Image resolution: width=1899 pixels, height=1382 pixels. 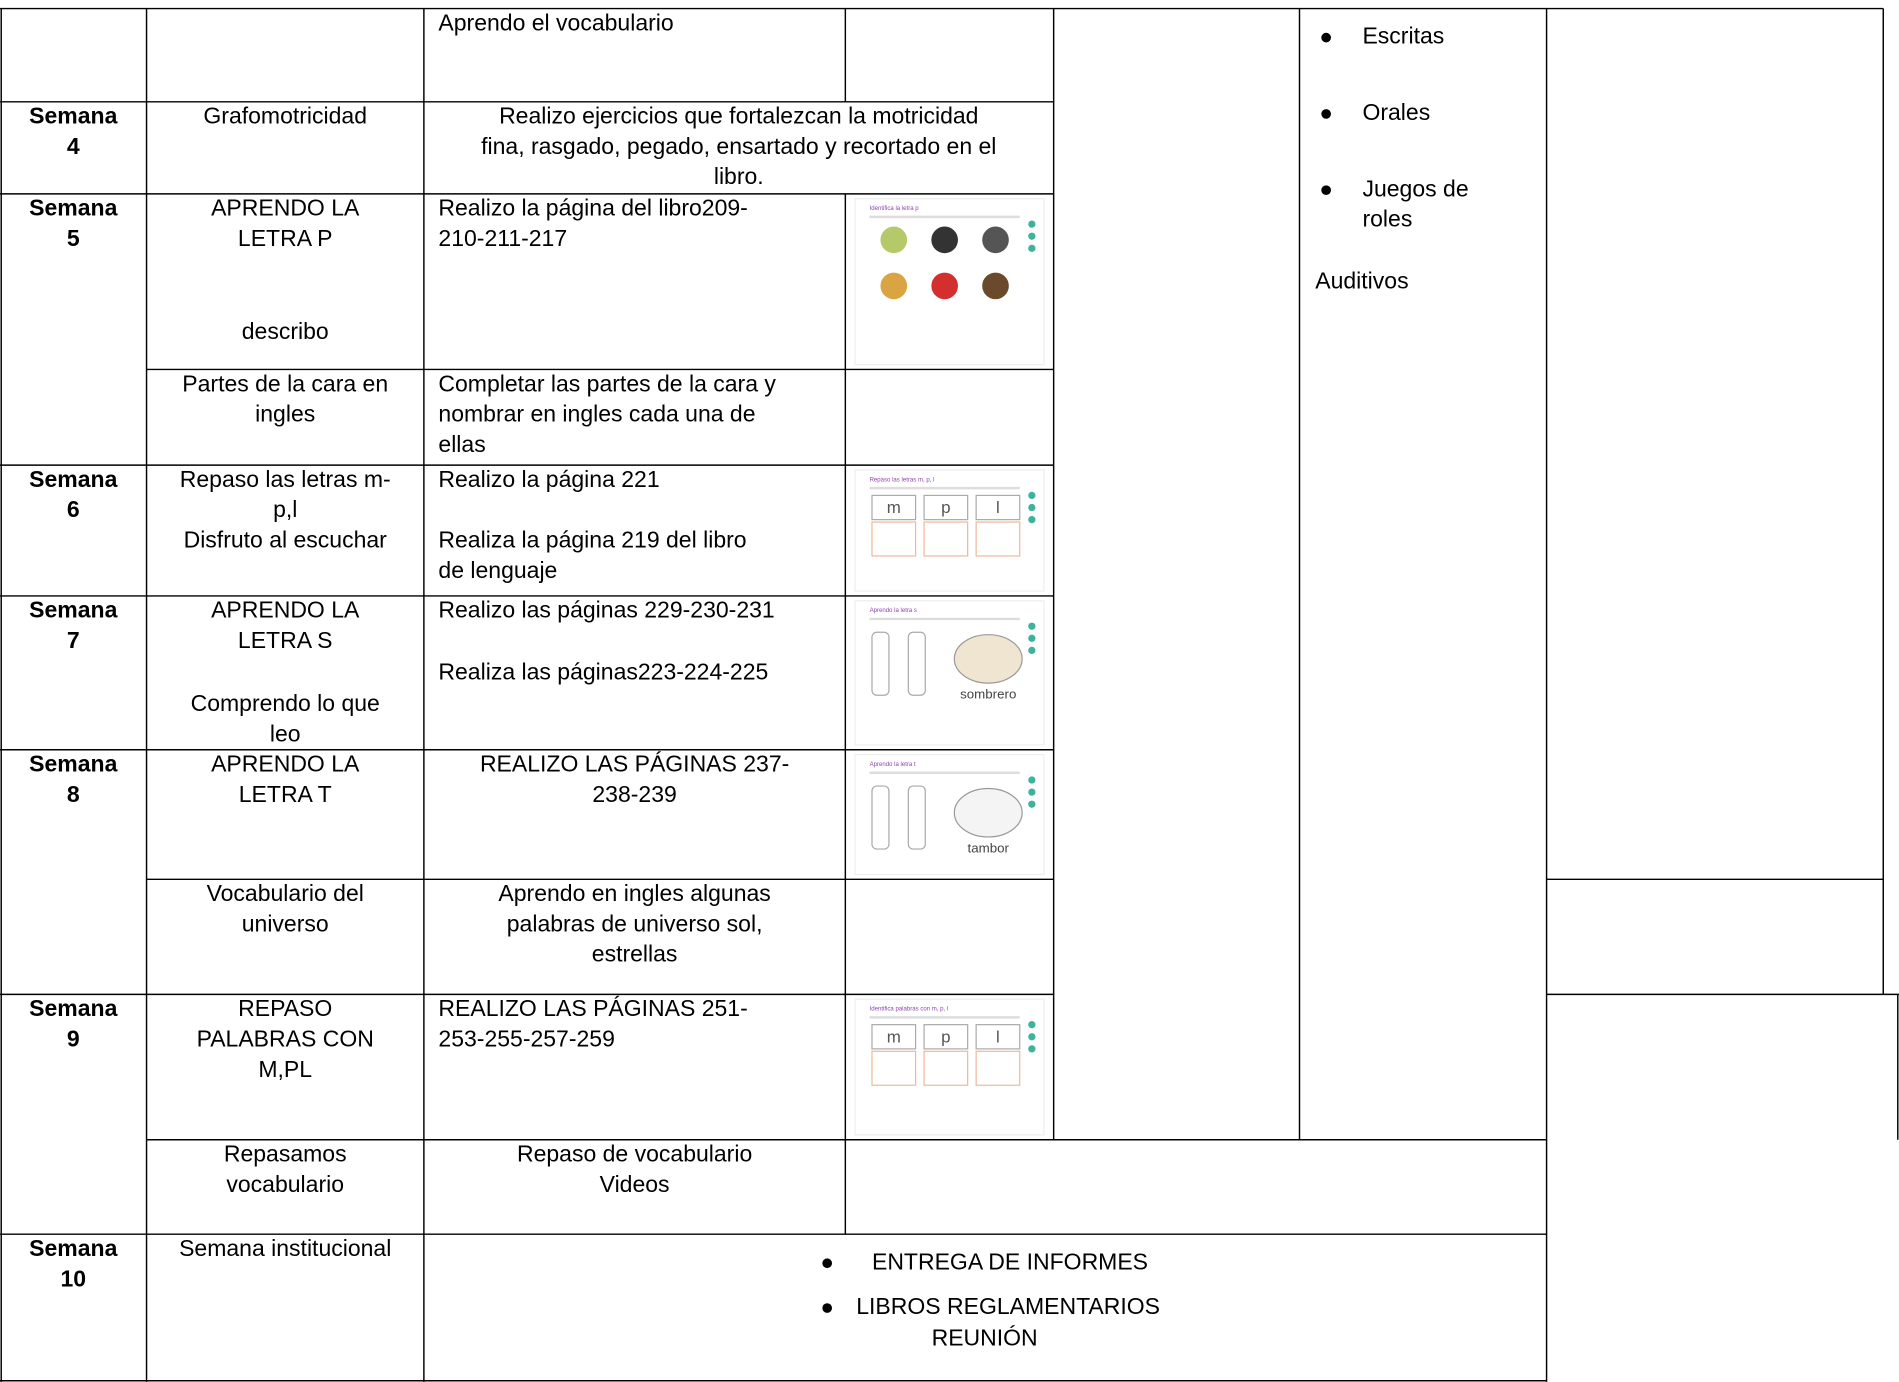 I want to click on thumbnail-title: Repaso las letras m, p, l, so click(x=902, y=480).